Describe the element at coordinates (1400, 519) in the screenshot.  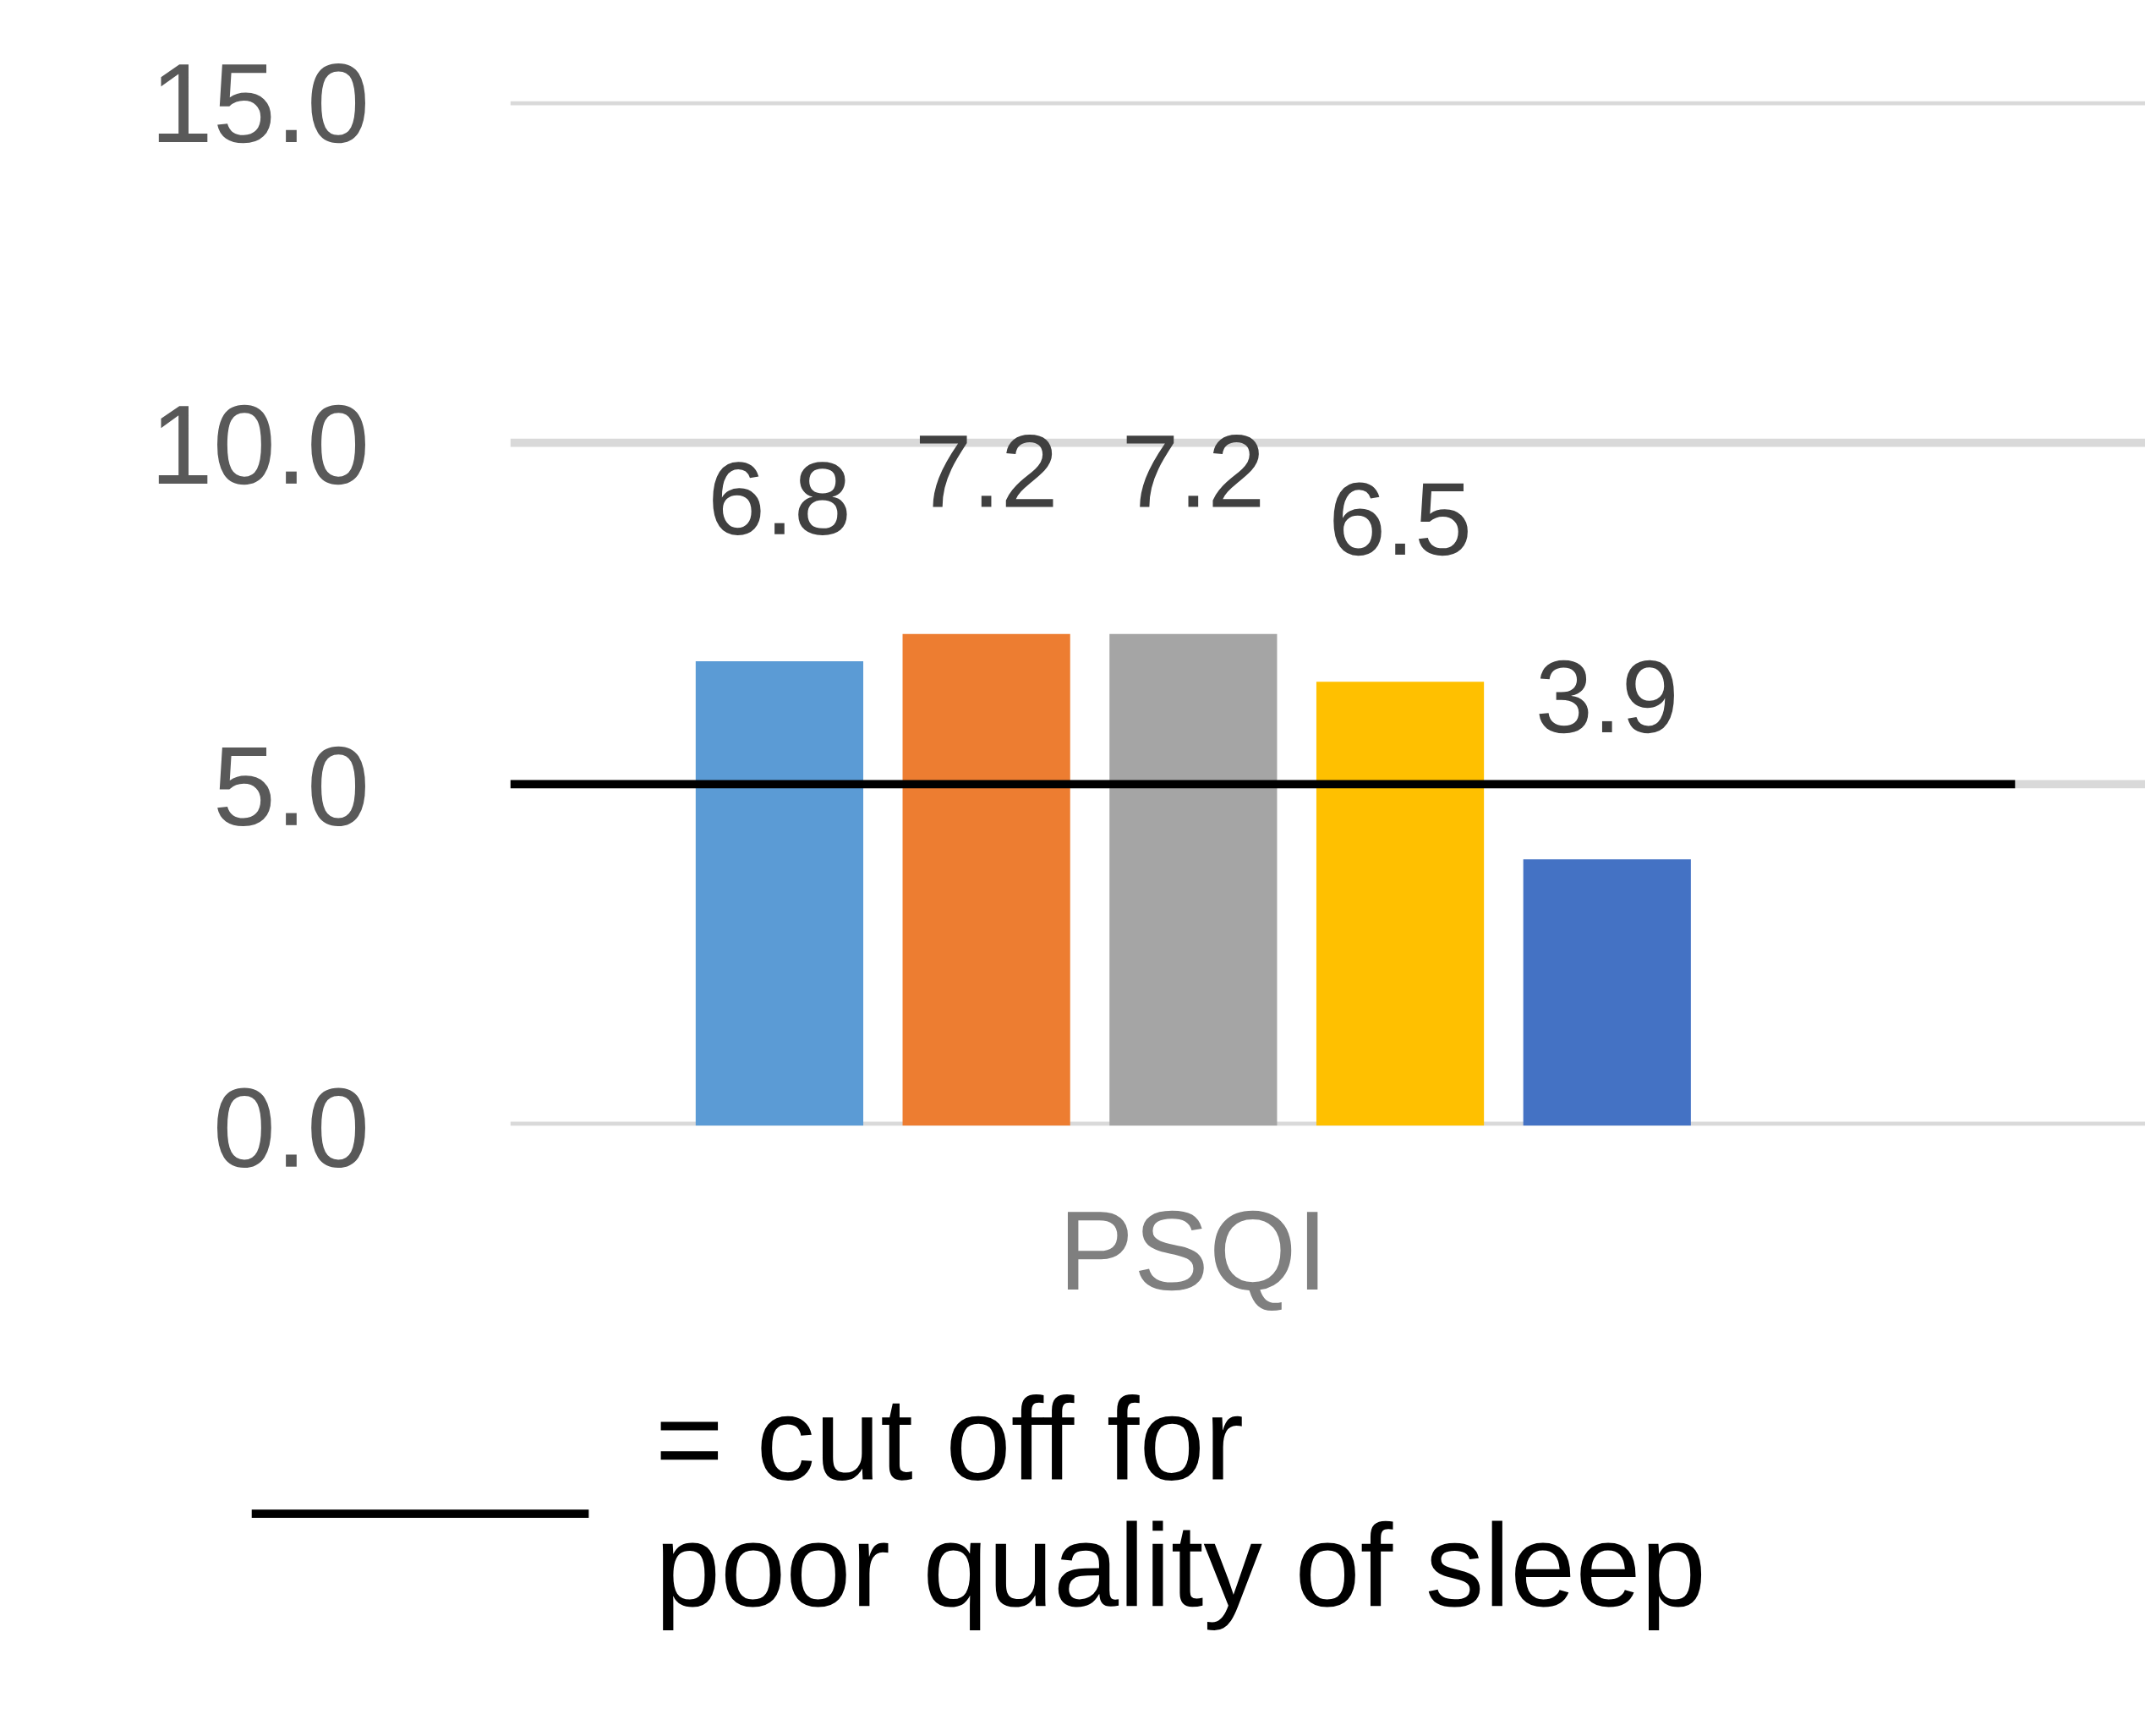
I see `data-label: 6.5` at that location.